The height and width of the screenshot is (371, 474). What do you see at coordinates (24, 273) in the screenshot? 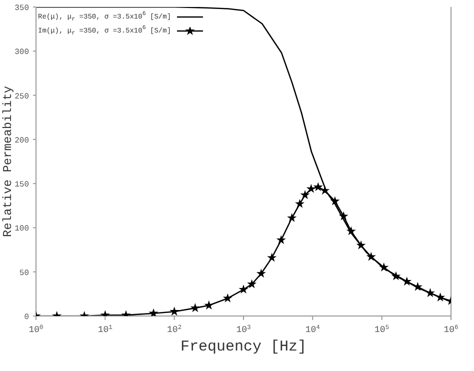
I see `y-tick-label: 50` at bounding box center [24, 273].